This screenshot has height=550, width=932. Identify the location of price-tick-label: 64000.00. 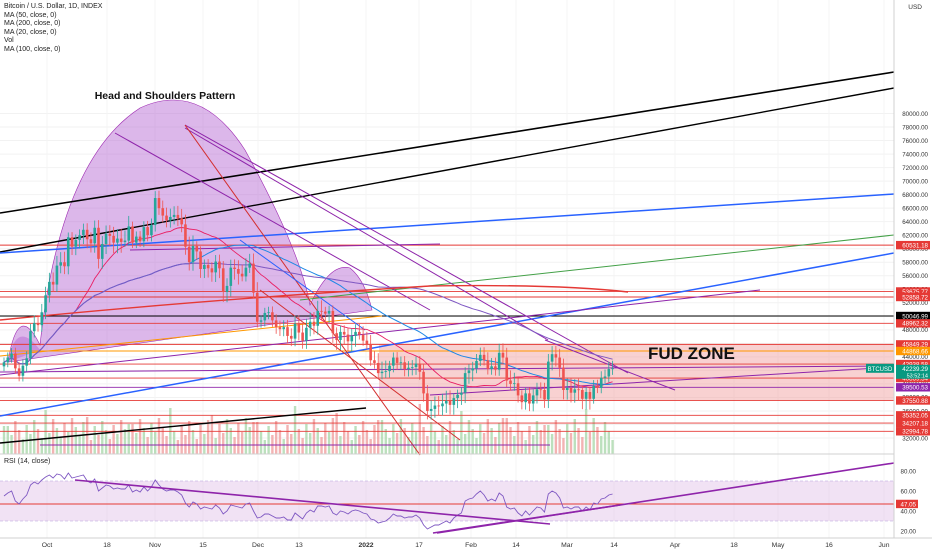
(915, 222).